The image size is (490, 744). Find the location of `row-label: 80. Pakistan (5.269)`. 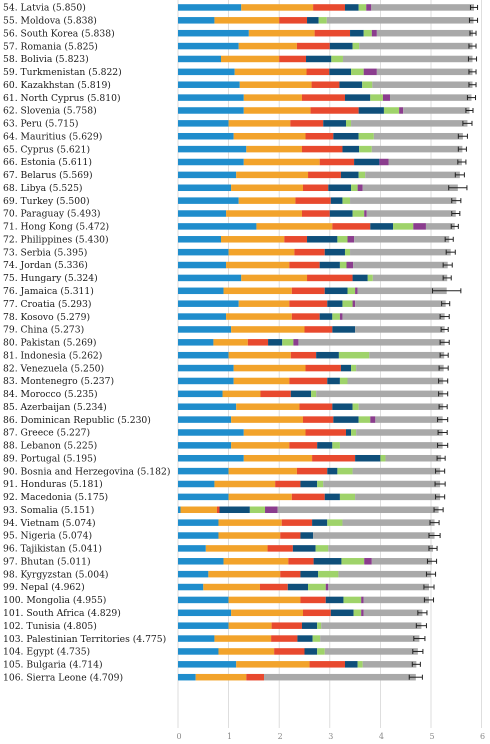

row-label: 80. Pakistan (5.269) is located at coordinates (49, 343).